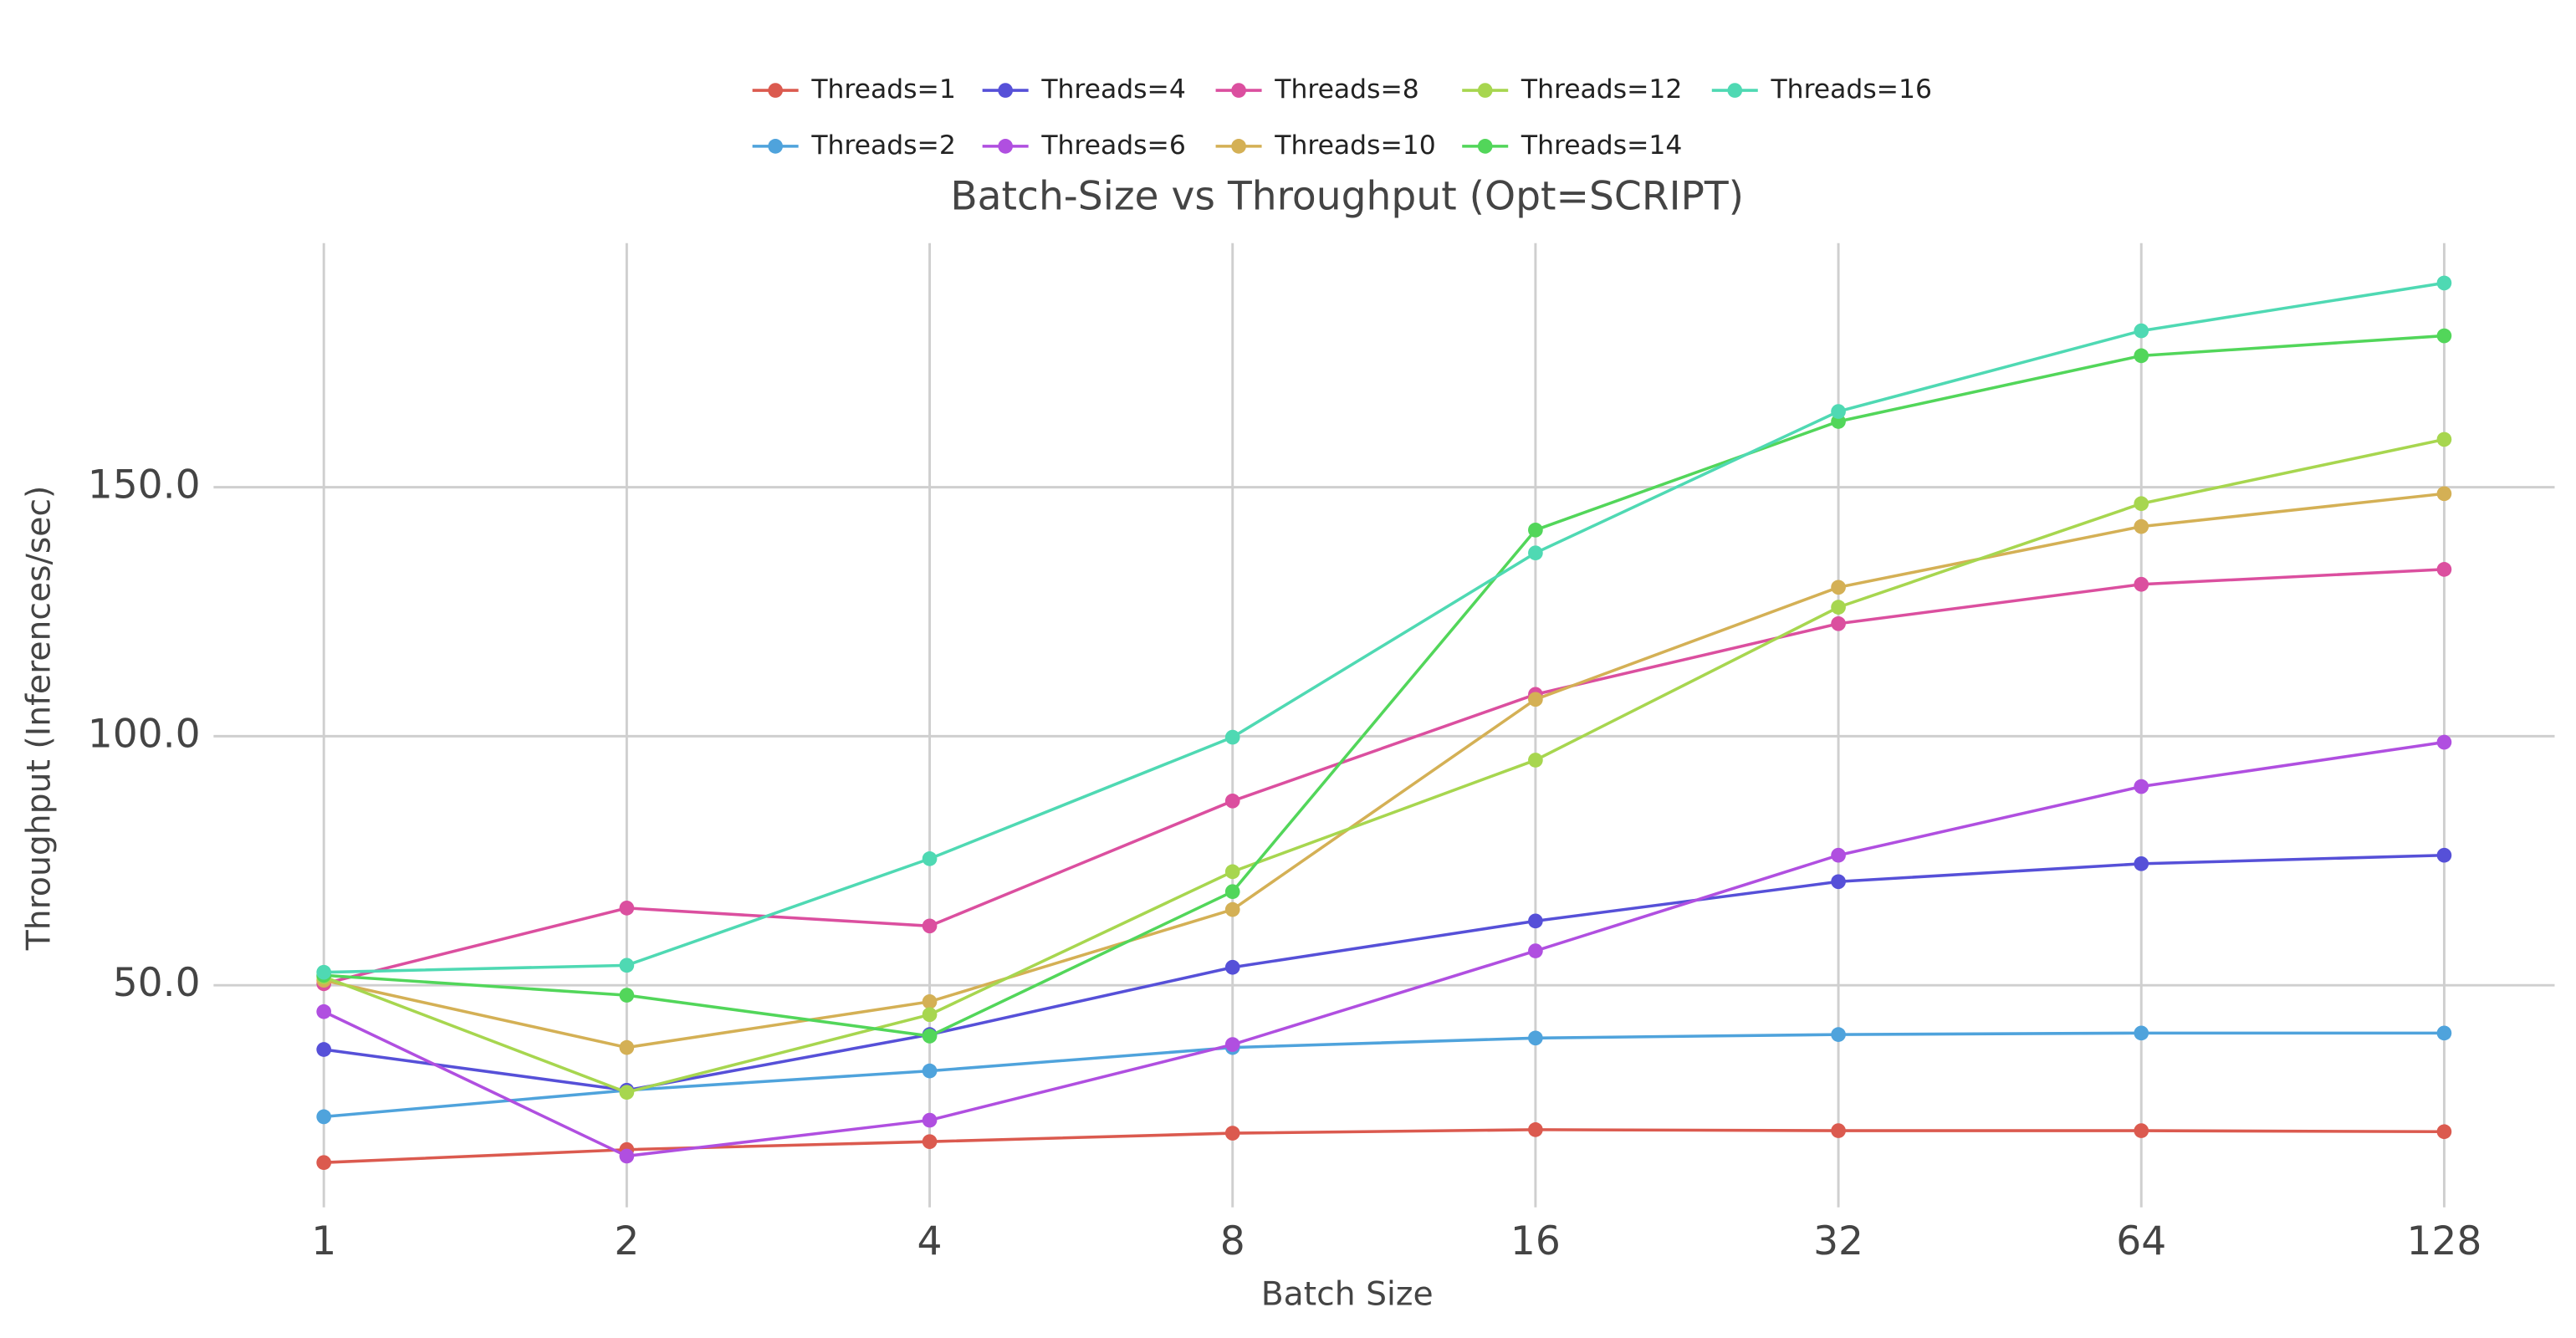 The width and height of the screenshot is (2576, 1338). I want to click on legend-item: Threads=6, so click(1084, 146).